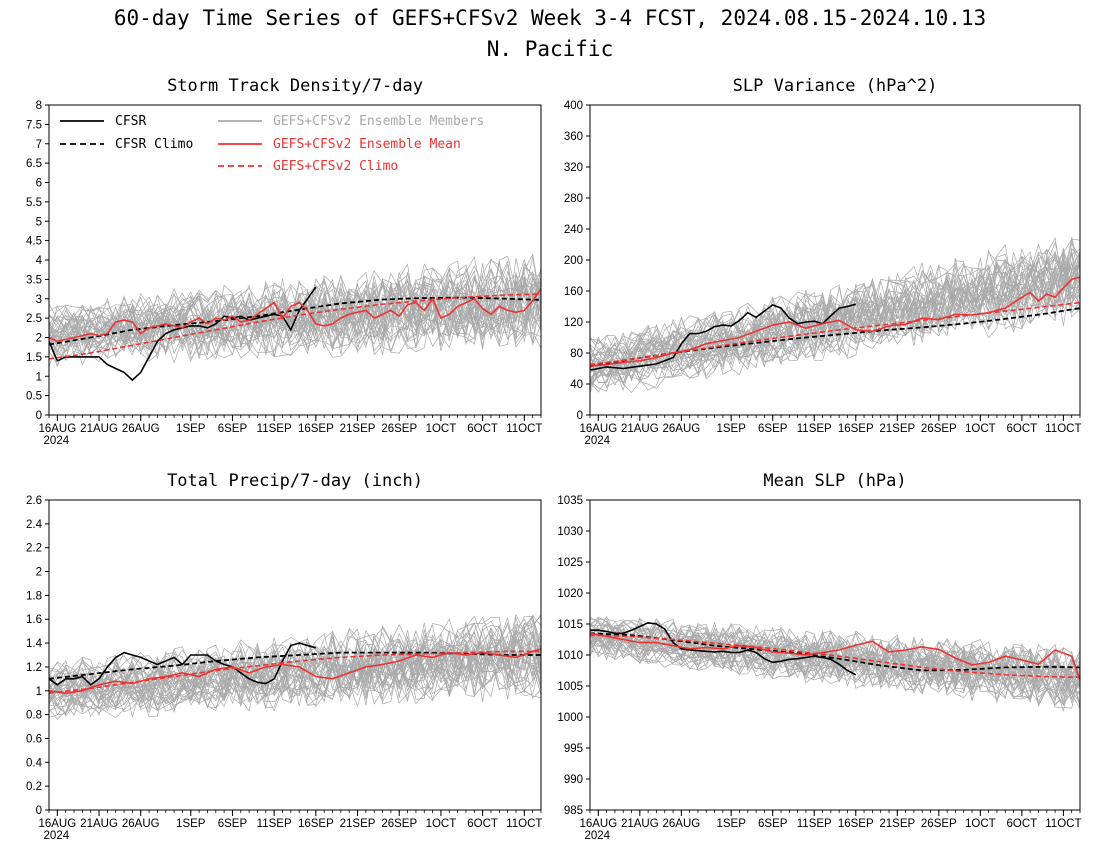 This screenshot has width=1100, height=850. Describe the element at coordinates (154, 144) in the screenshot. I see `legend-label: CFSR Climo` at that location.